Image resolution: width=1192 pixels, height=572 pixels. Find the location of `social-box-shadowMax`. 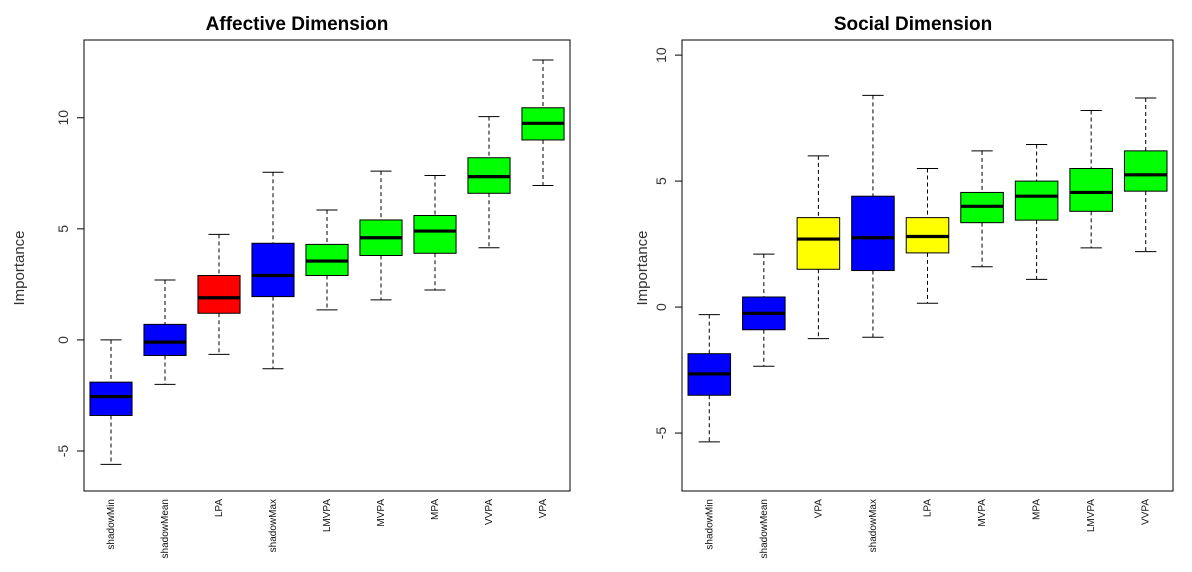

social-box-shadowMax is located at coordinates (873, 216).